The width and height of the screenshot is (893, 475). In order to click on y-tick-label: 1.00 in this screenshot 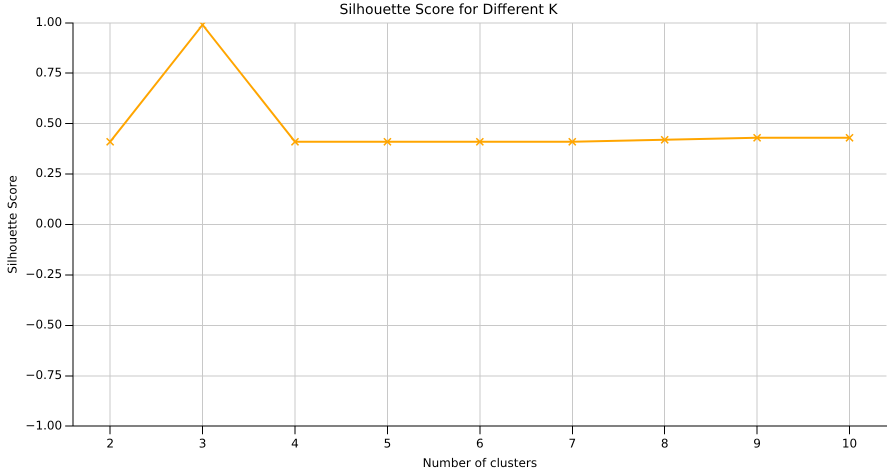, I will do `click(48, 21)`.